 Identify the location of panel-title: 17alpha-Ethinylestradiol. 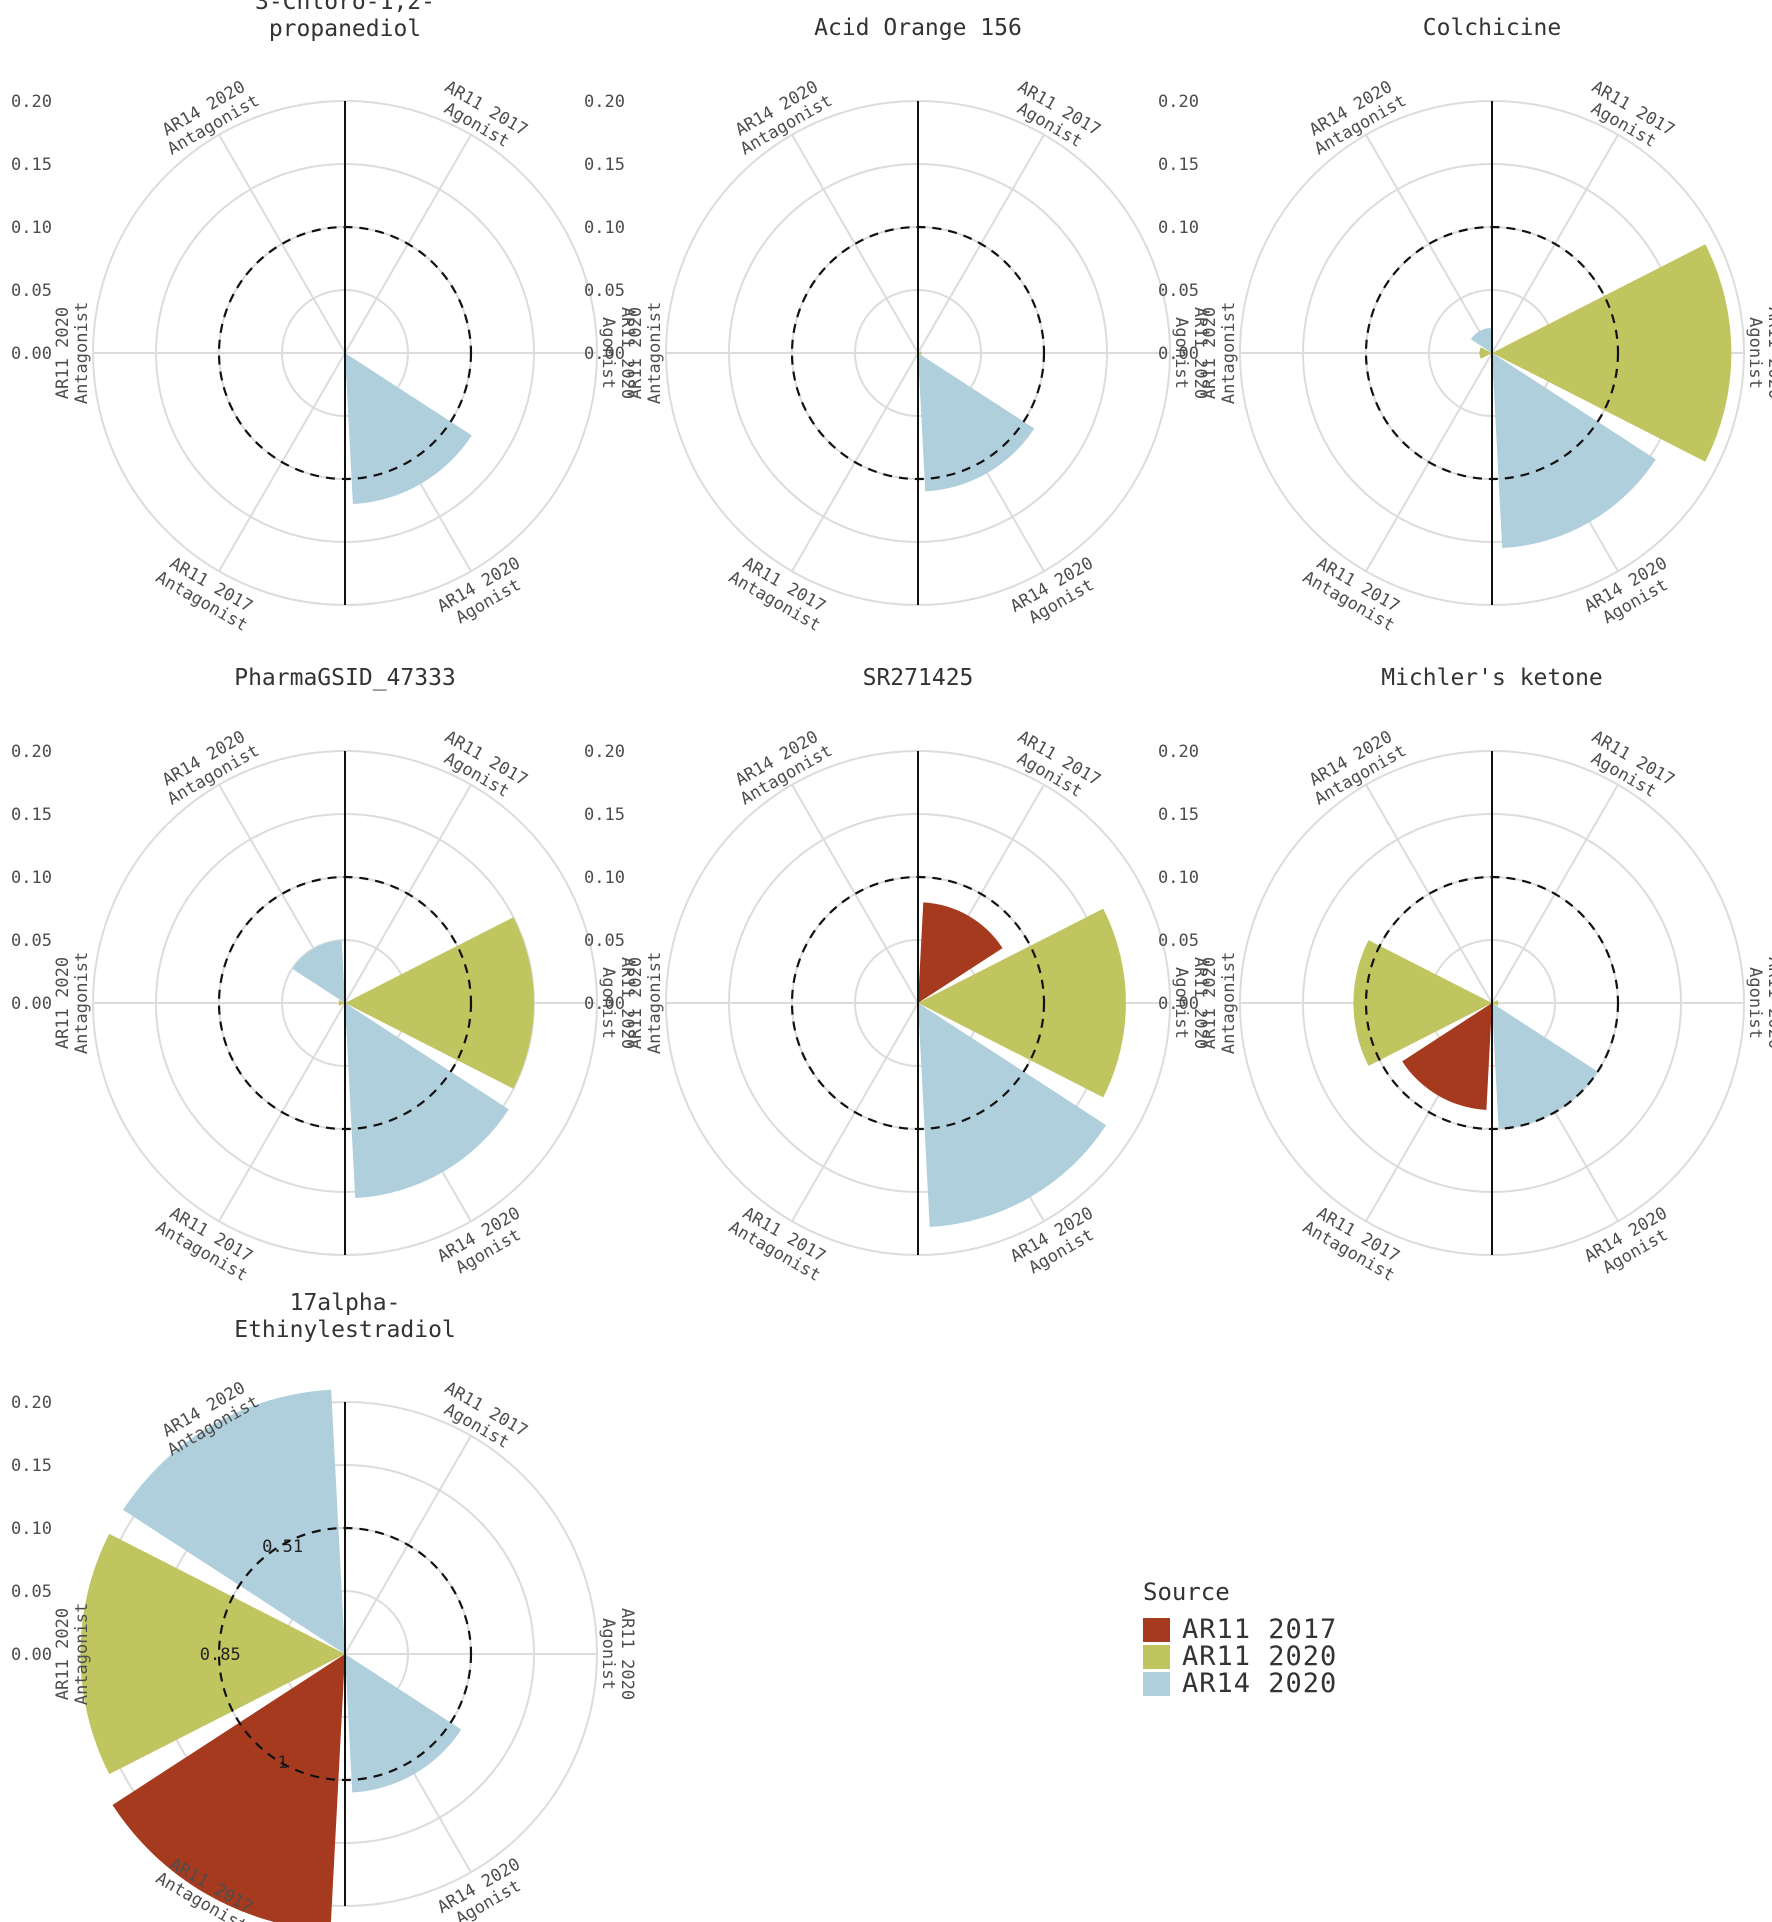
(345, 1316).